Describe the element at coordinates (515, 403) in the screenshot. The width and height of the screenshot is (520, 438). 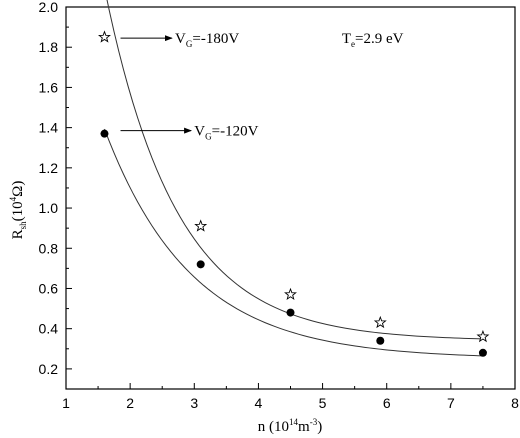
I see `x-tick-label-7: 8` at that location.